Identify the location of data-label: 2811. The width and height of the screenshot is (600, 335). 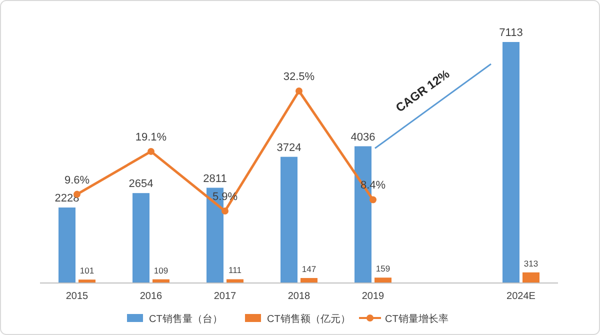
(215, 178).